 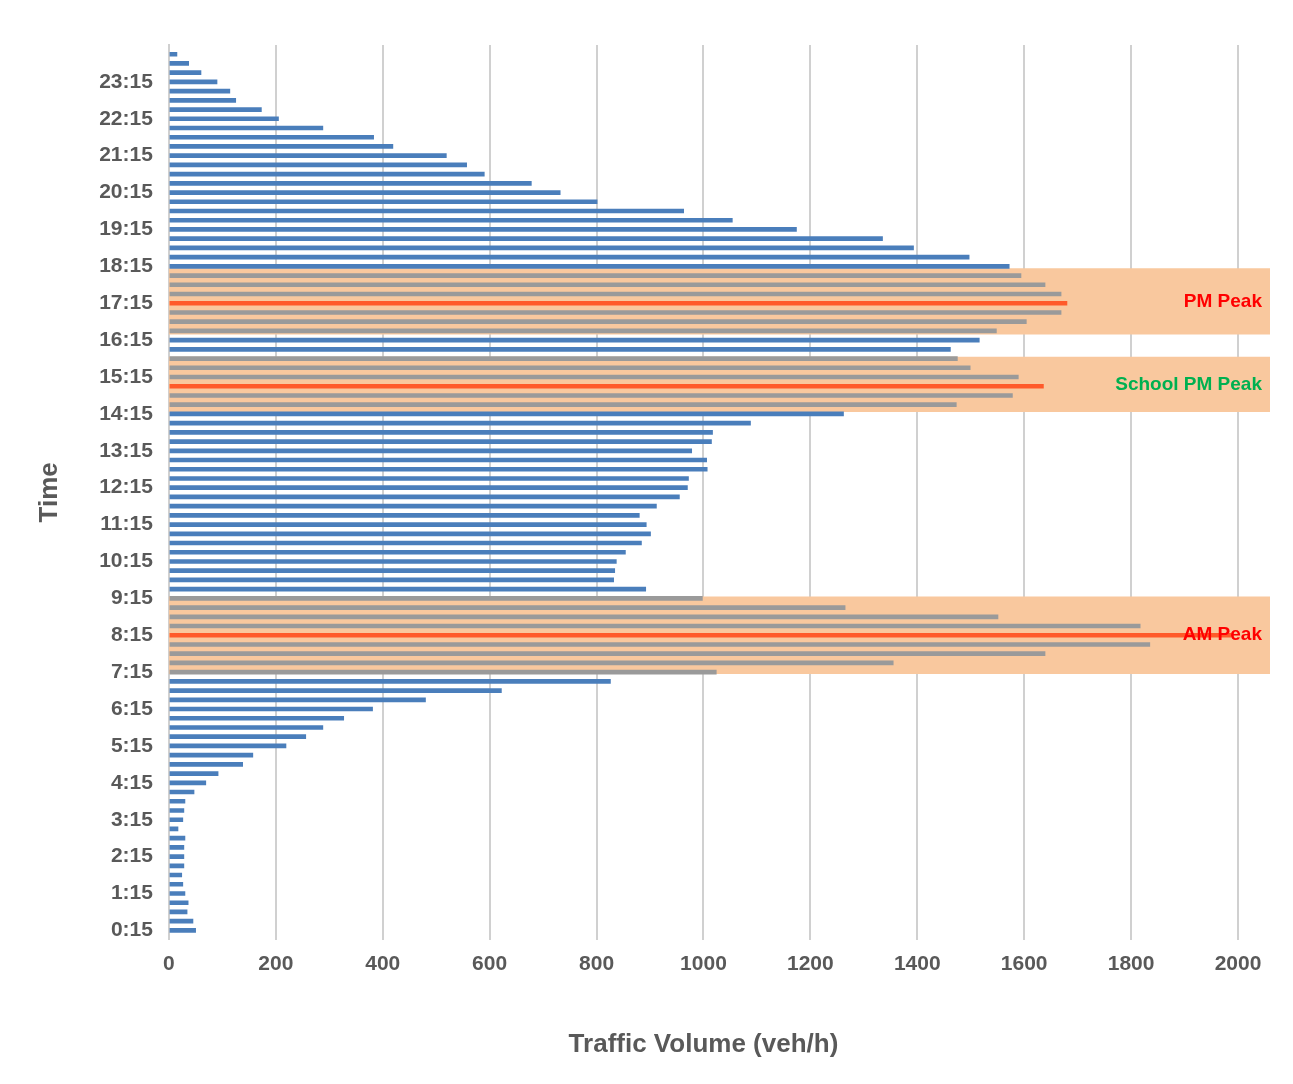 I want to click on y-tick-label: 18:15, so click(x=126, y=265).